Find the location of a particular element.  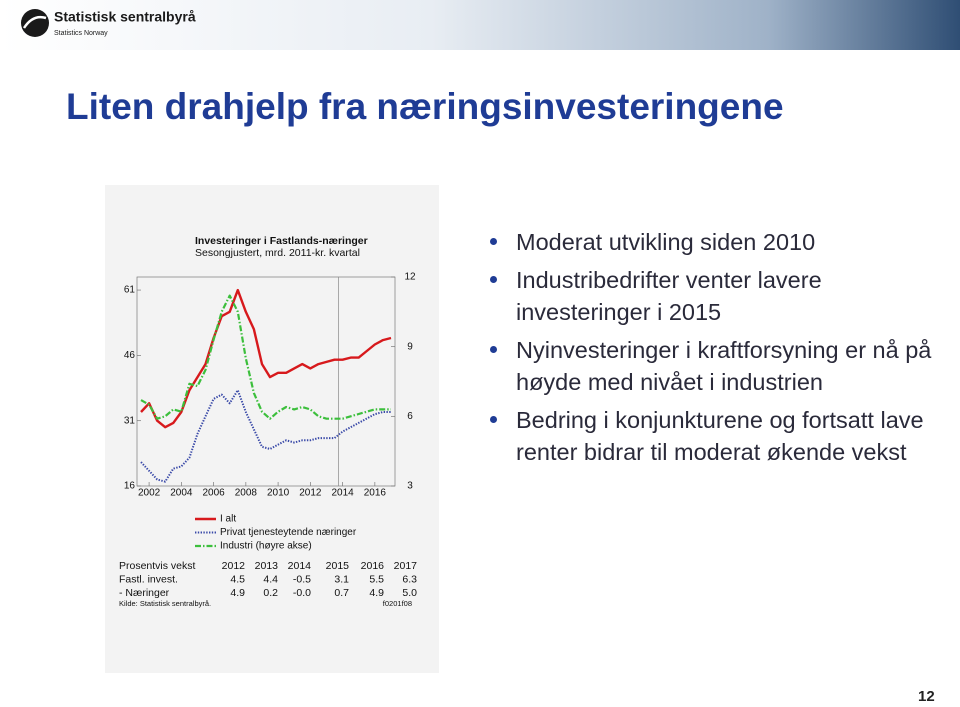

x-tick-label: 2014 is located at coordinates (342, 493).